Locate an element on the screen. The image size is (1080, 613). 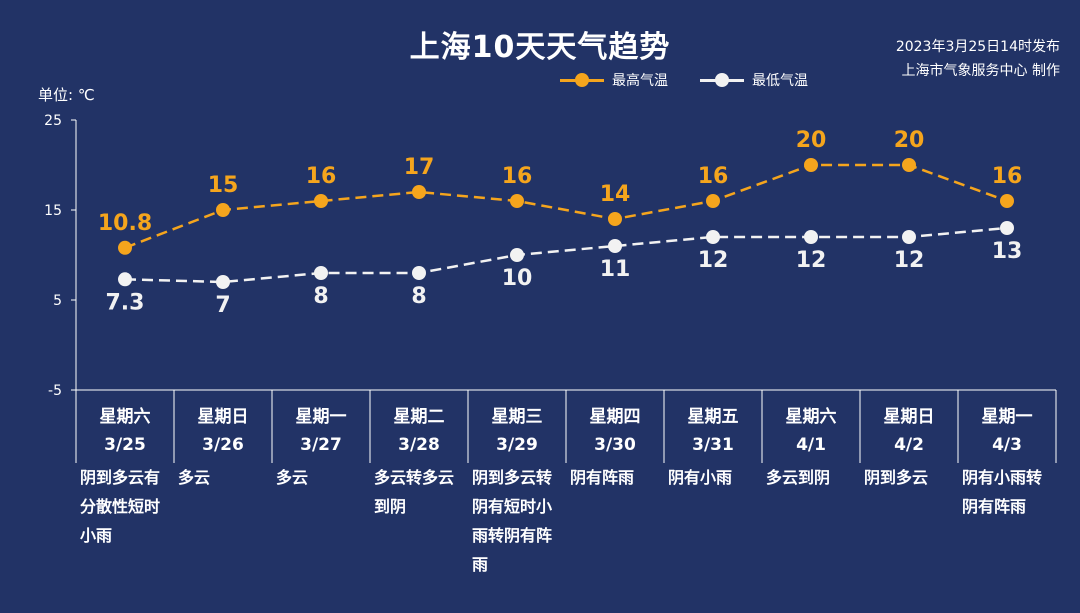
data-label-low: 10 is located at coordinates (517, 278).